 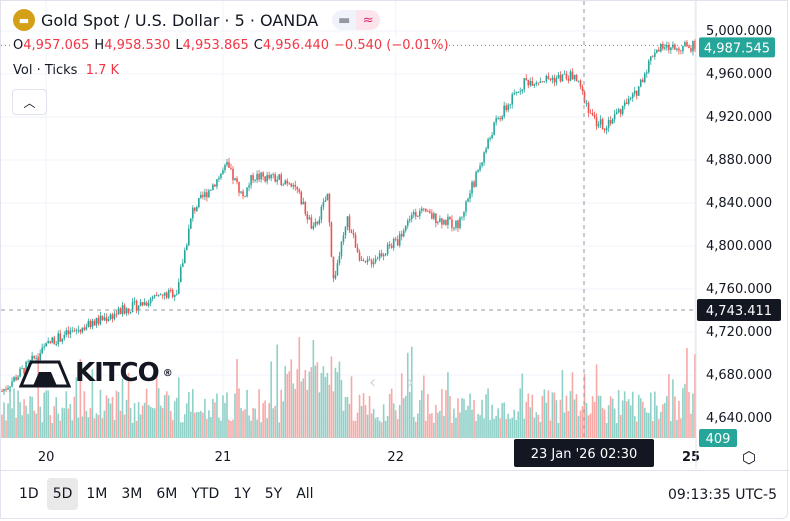 What do you see at coordinates (410, 382) in the screenshot?
I see `scroll-right-icon: ›` at bounding box center [410, 382].